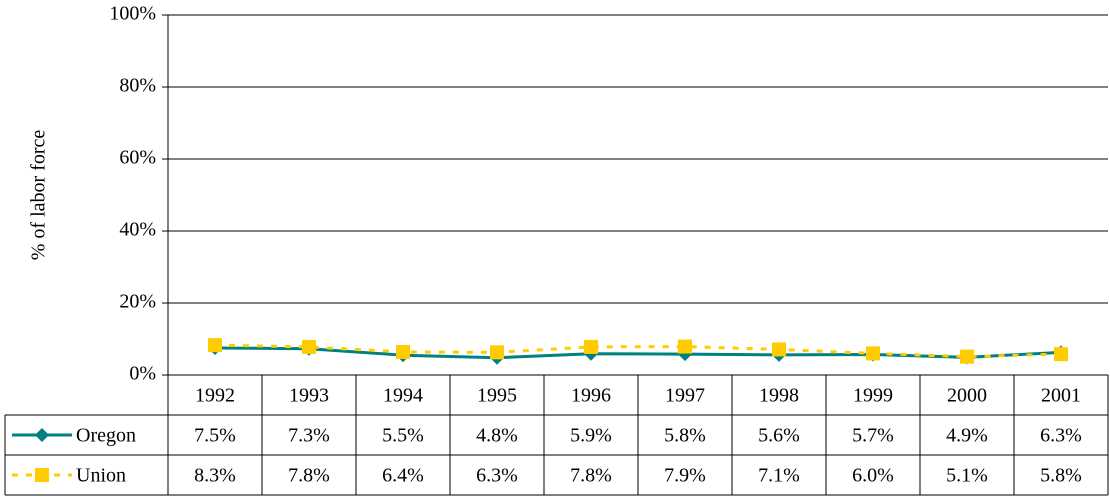 This screenshot has height=503, width=1110. Describe the element at coordinates (779, 396) in the screenshot. I see `x-tick-label: 1998` at that location.